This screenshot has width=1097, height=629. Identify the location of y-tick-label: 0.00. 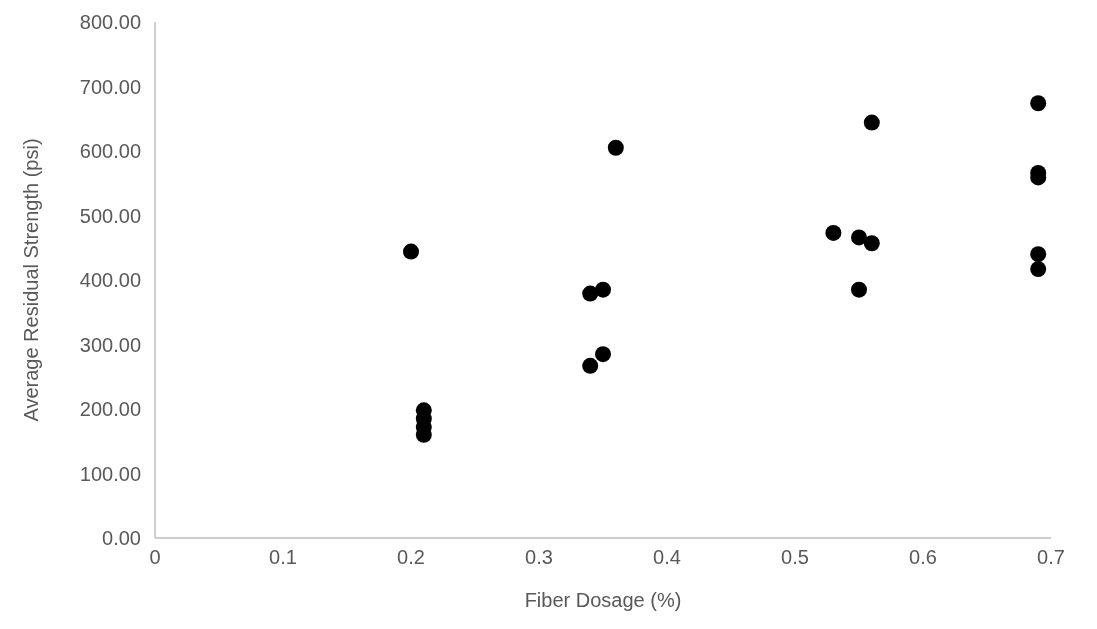
(121, 538).